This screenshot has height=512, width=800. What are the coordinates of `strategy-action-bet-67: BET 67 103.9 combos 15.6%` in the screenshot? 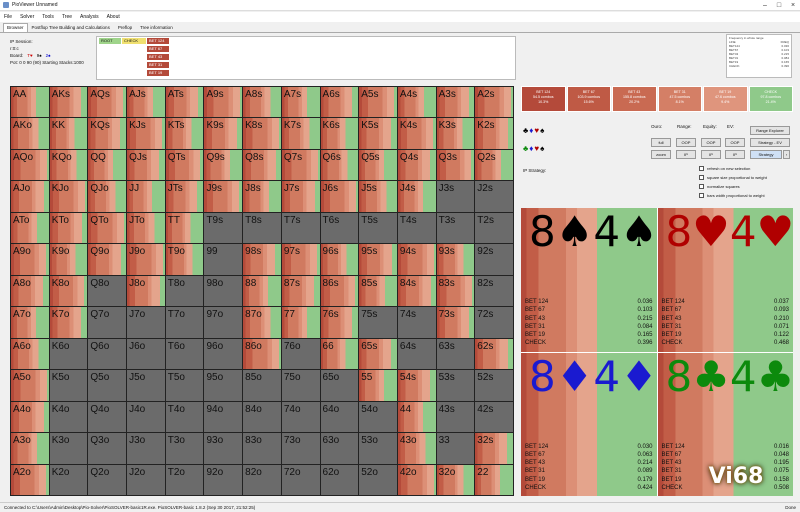 It's located at (588, 99).